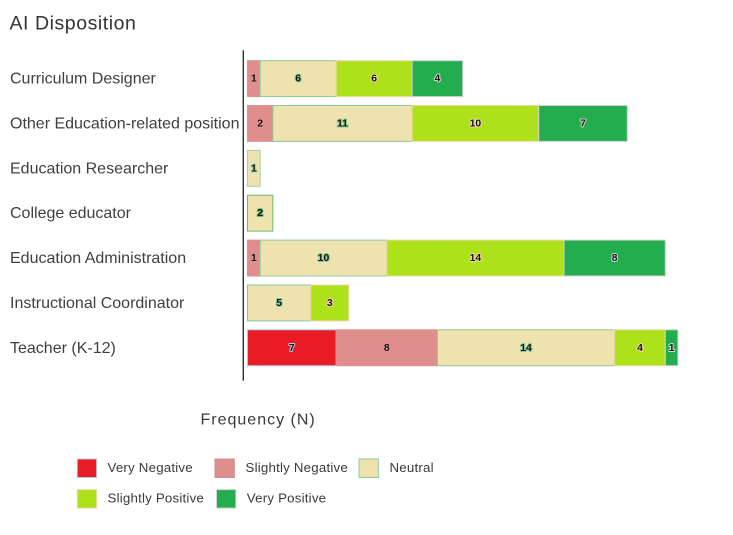 The image size is (733, 535). What do you see at coordinates (286, 497) in the screenshot?
I see `svg-text: Very Positive` at bounding box center [286, 497].